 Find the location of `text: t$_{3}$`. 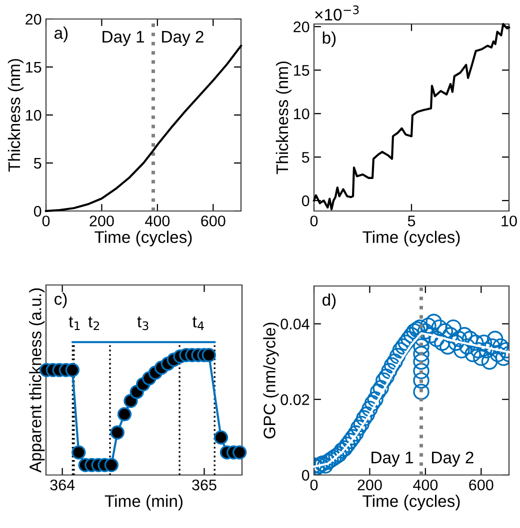

text: t$_{3}$ is located at coordinates (142, 323).